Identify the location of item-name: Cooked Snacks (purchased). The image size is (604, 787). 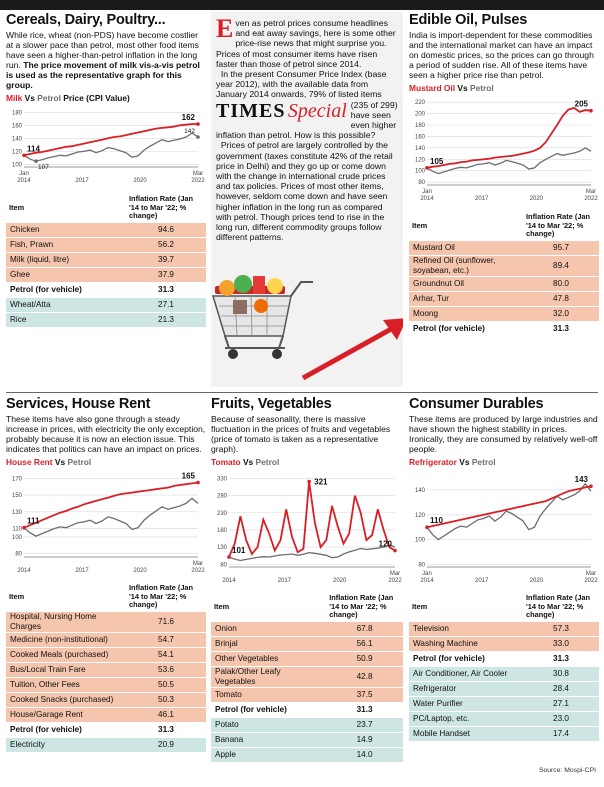
(66, 700).